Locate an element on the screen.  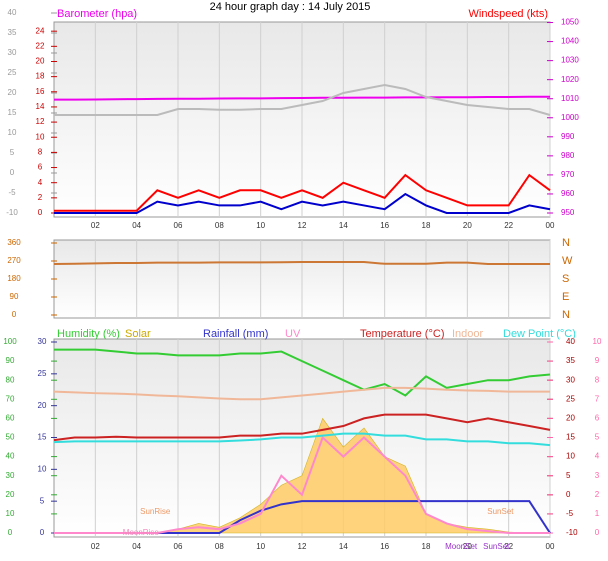
legend-entry: Dew Point (°C) is located at coordinates (539, 334).